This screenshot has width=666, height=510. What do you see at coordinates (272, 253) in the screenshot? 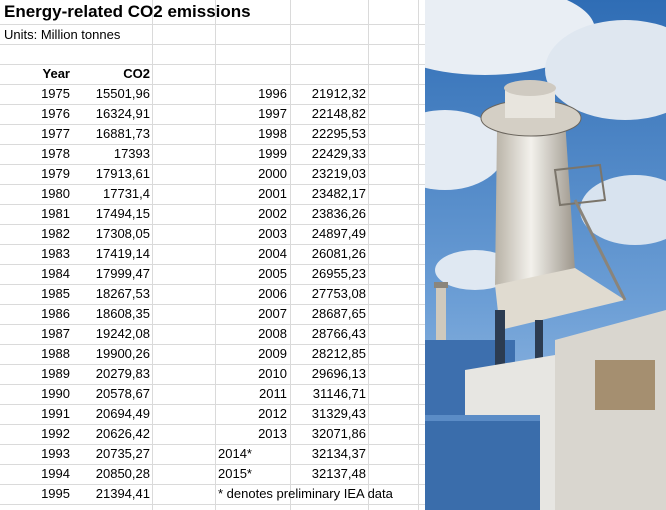
I see `year-cell: 2004` at bounding box center [272, 253].